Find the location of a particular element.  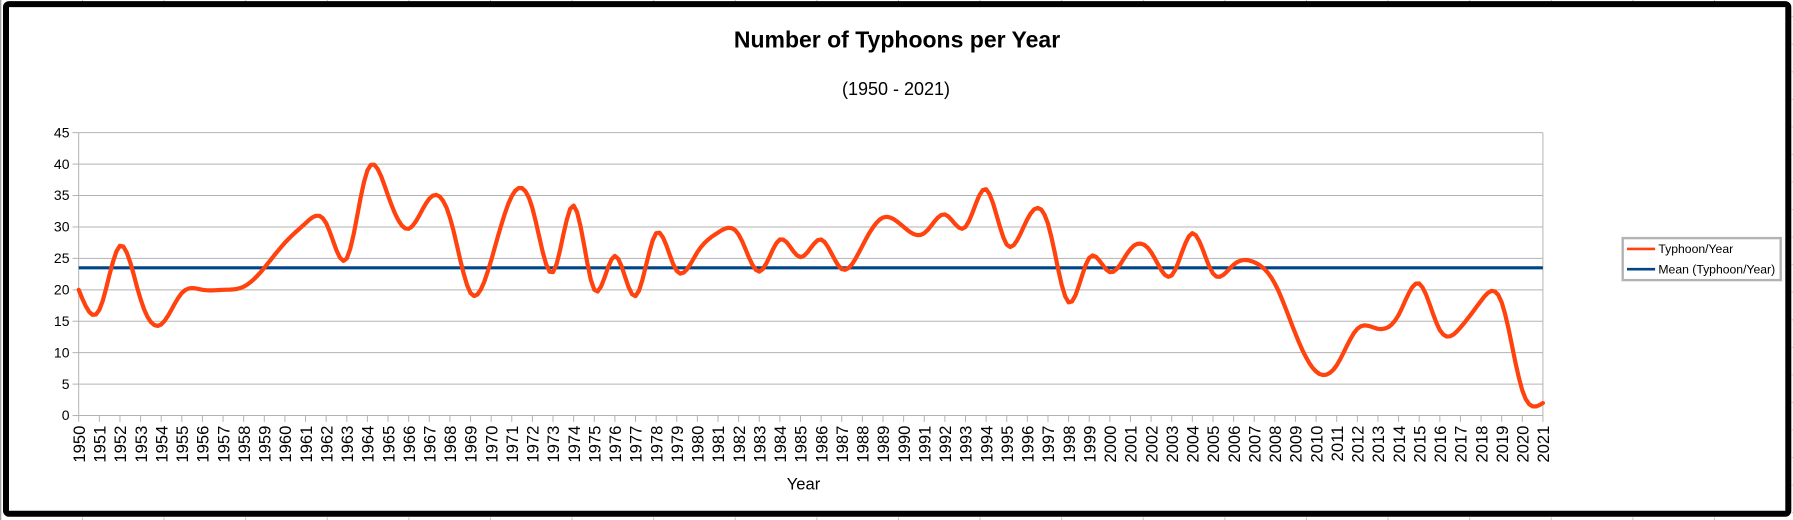

svg-text: 1987 is located at coordinates (842, 444).